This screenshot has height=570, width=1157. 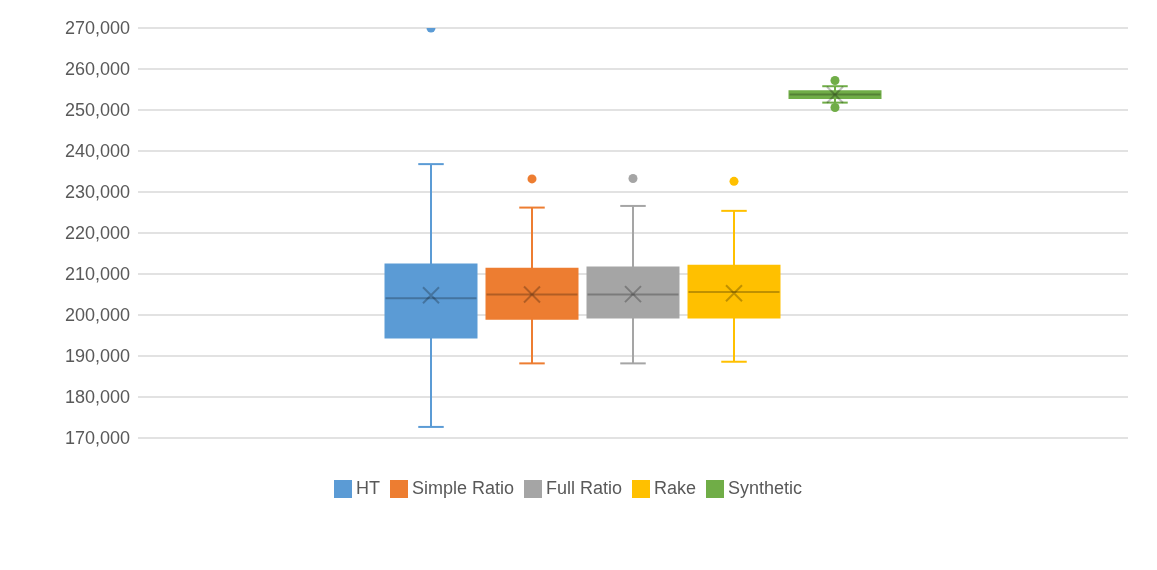 What do you see at coordinates (765, 488) in the screenshot?
I see `legend-label: Synthetic` at bounding box center [765, 488].